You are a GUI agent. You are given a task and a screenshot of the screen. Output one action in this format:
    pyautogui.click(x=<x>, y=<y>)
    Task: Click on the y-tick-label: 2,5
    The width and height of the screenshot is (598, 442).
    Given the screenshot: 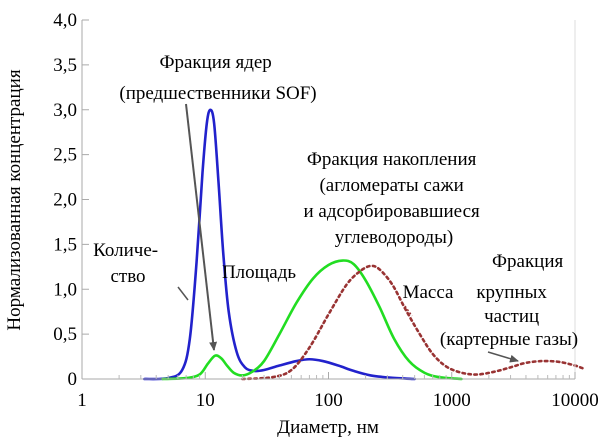 What is the action you would take?
    pyautogui.click(x=65, y=155)
    